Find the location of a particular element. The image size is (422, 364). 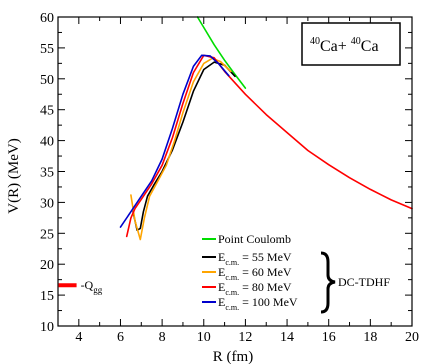

legend-label-energy-3: Ec.m. = 100 MeV is located at coordinates (258, 303).